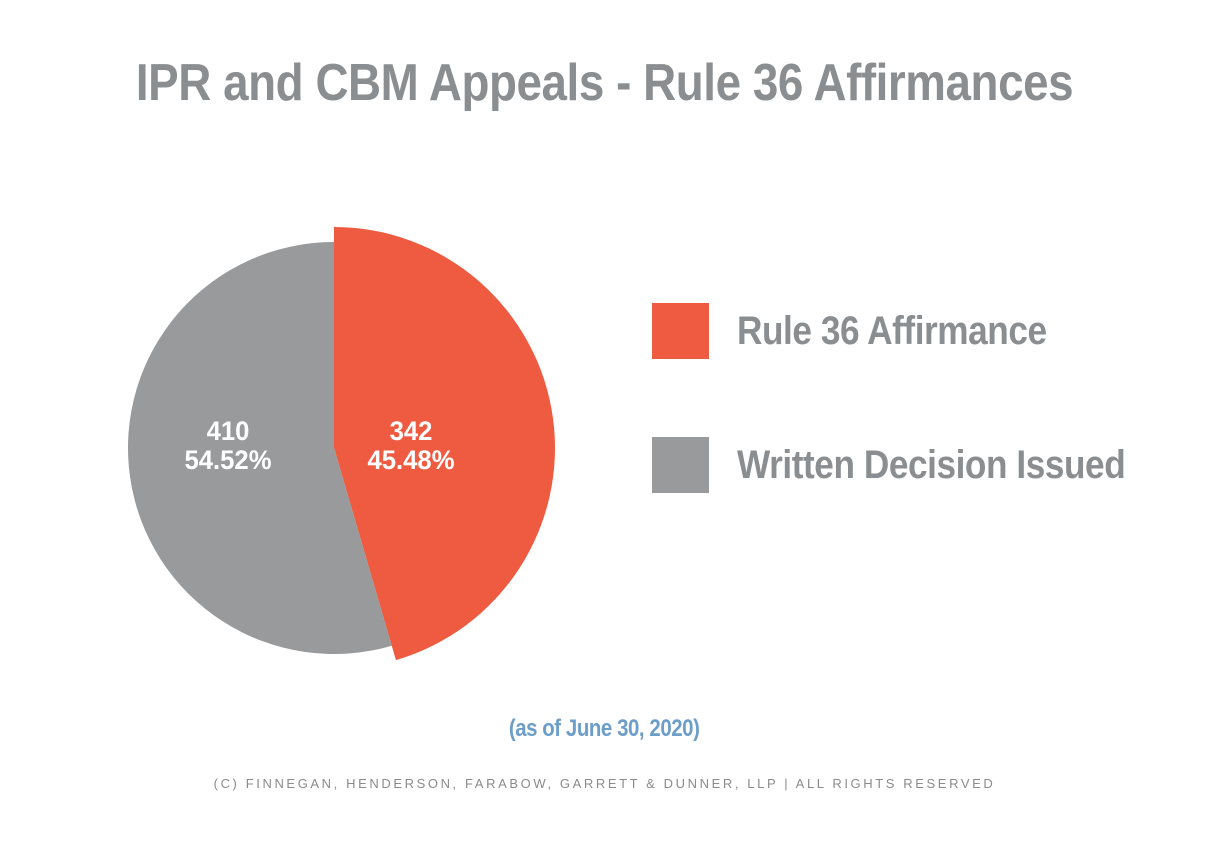 This screenshot has height=844, width=1209. I want to click on slice-label-rule-36-affirmance: 342 45.48%, so click(411, 446).